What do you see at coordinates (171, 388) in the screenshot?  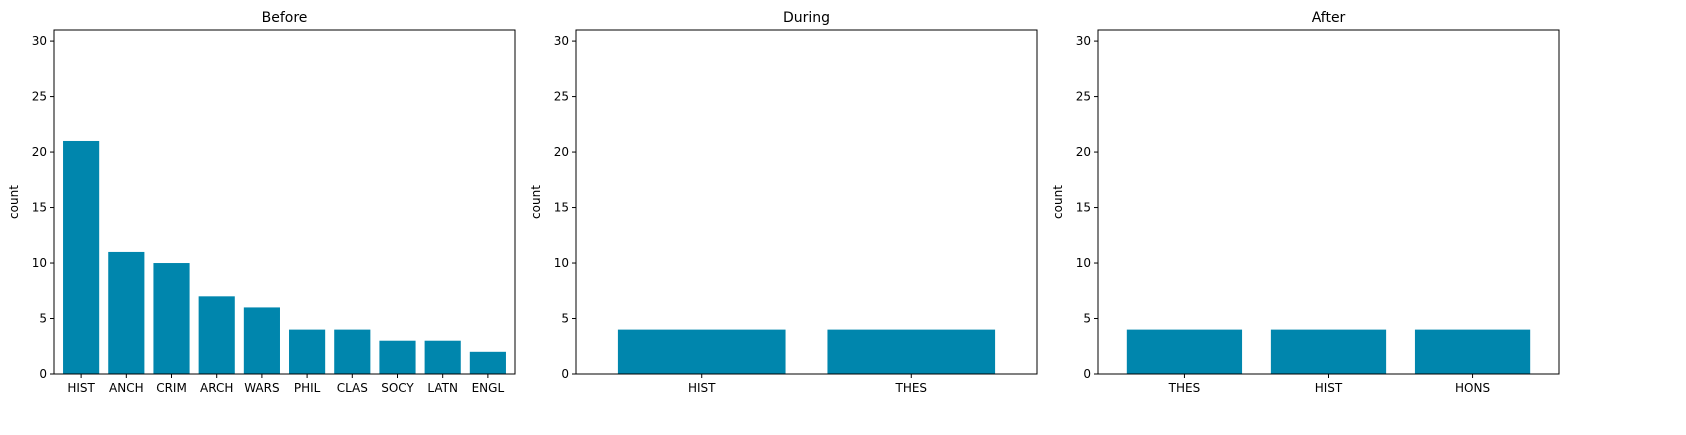 I see `x-tick-label: CRIM` at bounding box center [171, 388].